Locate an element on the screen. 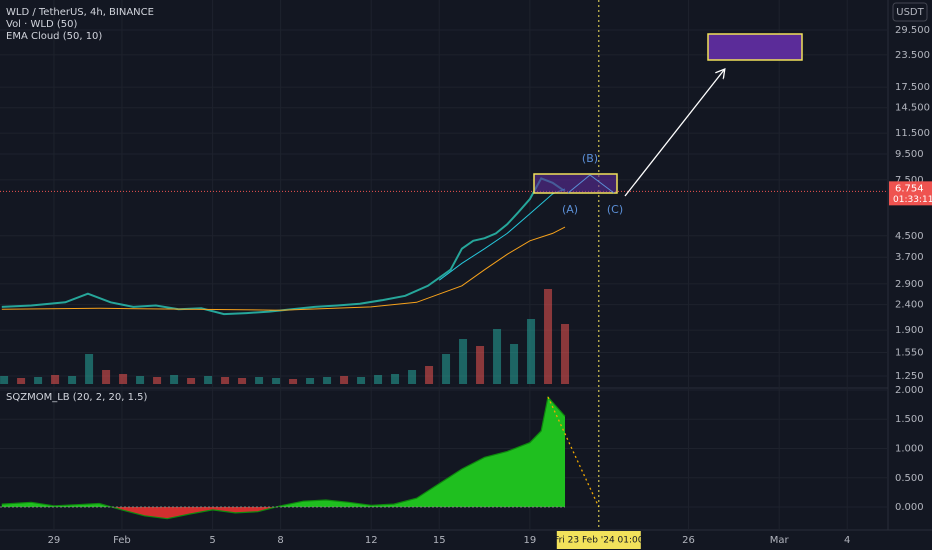 Image resolution: width=932 pixels, height=550 pixels. target-box is located at coordinates (755, 47).